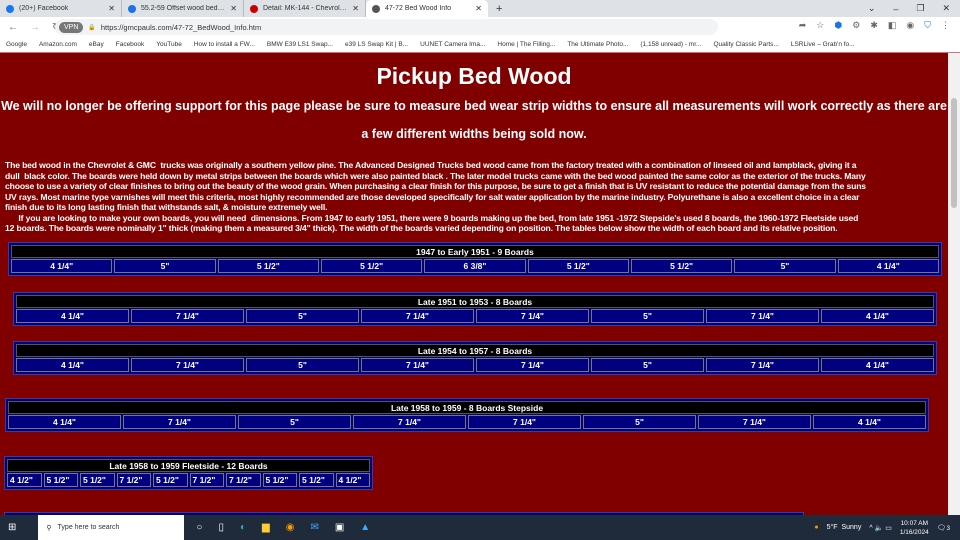  Describe the element at coordinates (339, 527) in the screenshot. I see `store-icon: ▣` at that location.